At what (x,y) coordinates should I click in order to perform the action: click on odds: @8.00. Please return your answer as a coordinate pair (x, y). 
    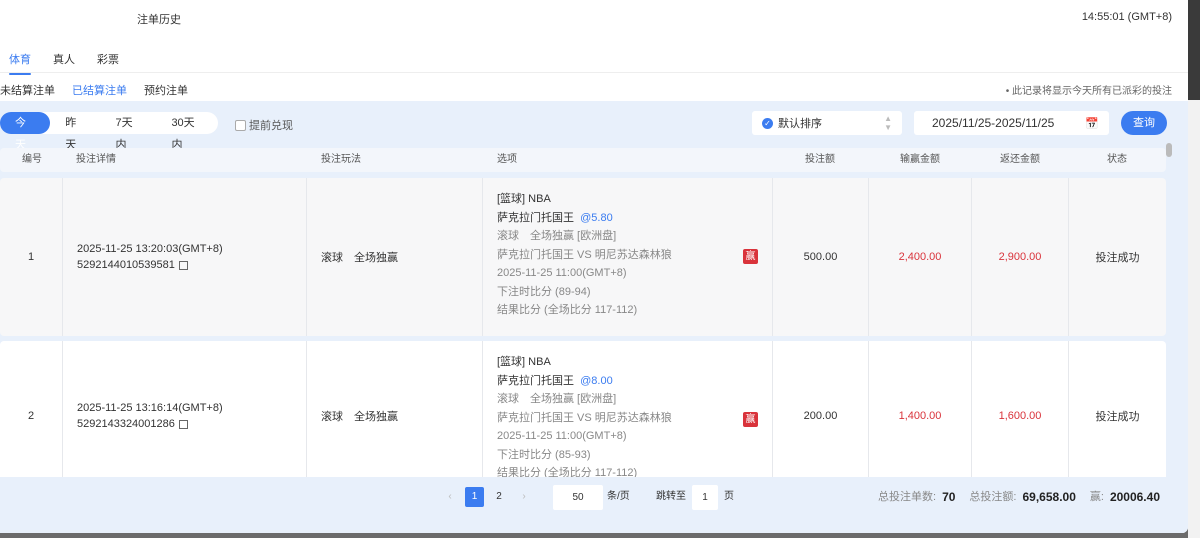
    Looking at the image, I should click on (596, 380).